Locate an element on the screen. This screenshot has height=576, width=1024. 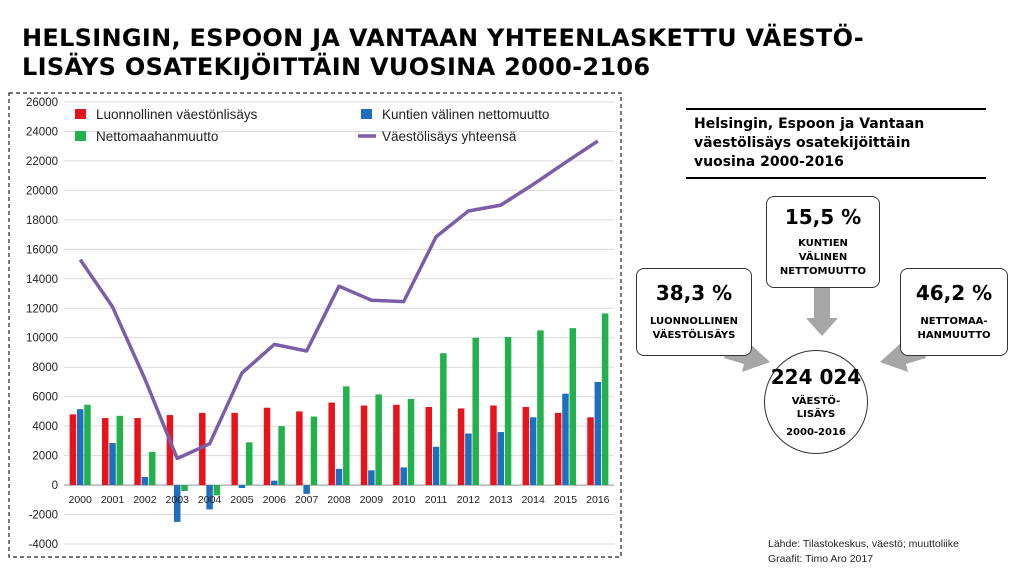
total-growth-label: VÄESTÖ- LISÄYS is located at coordinates (816, 408).